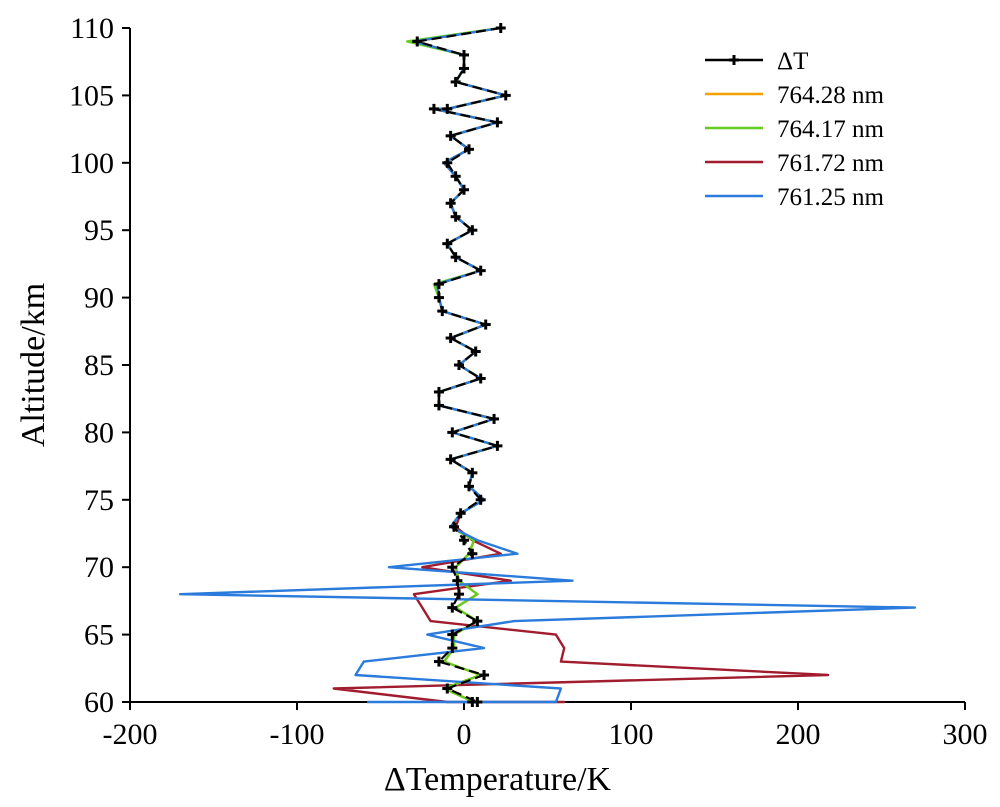 This screenshot has width=1000, height=807. Describe the element at coordinates (831, 95) in the screenshot. I see `legend-label: 764.28 nm` at that location.